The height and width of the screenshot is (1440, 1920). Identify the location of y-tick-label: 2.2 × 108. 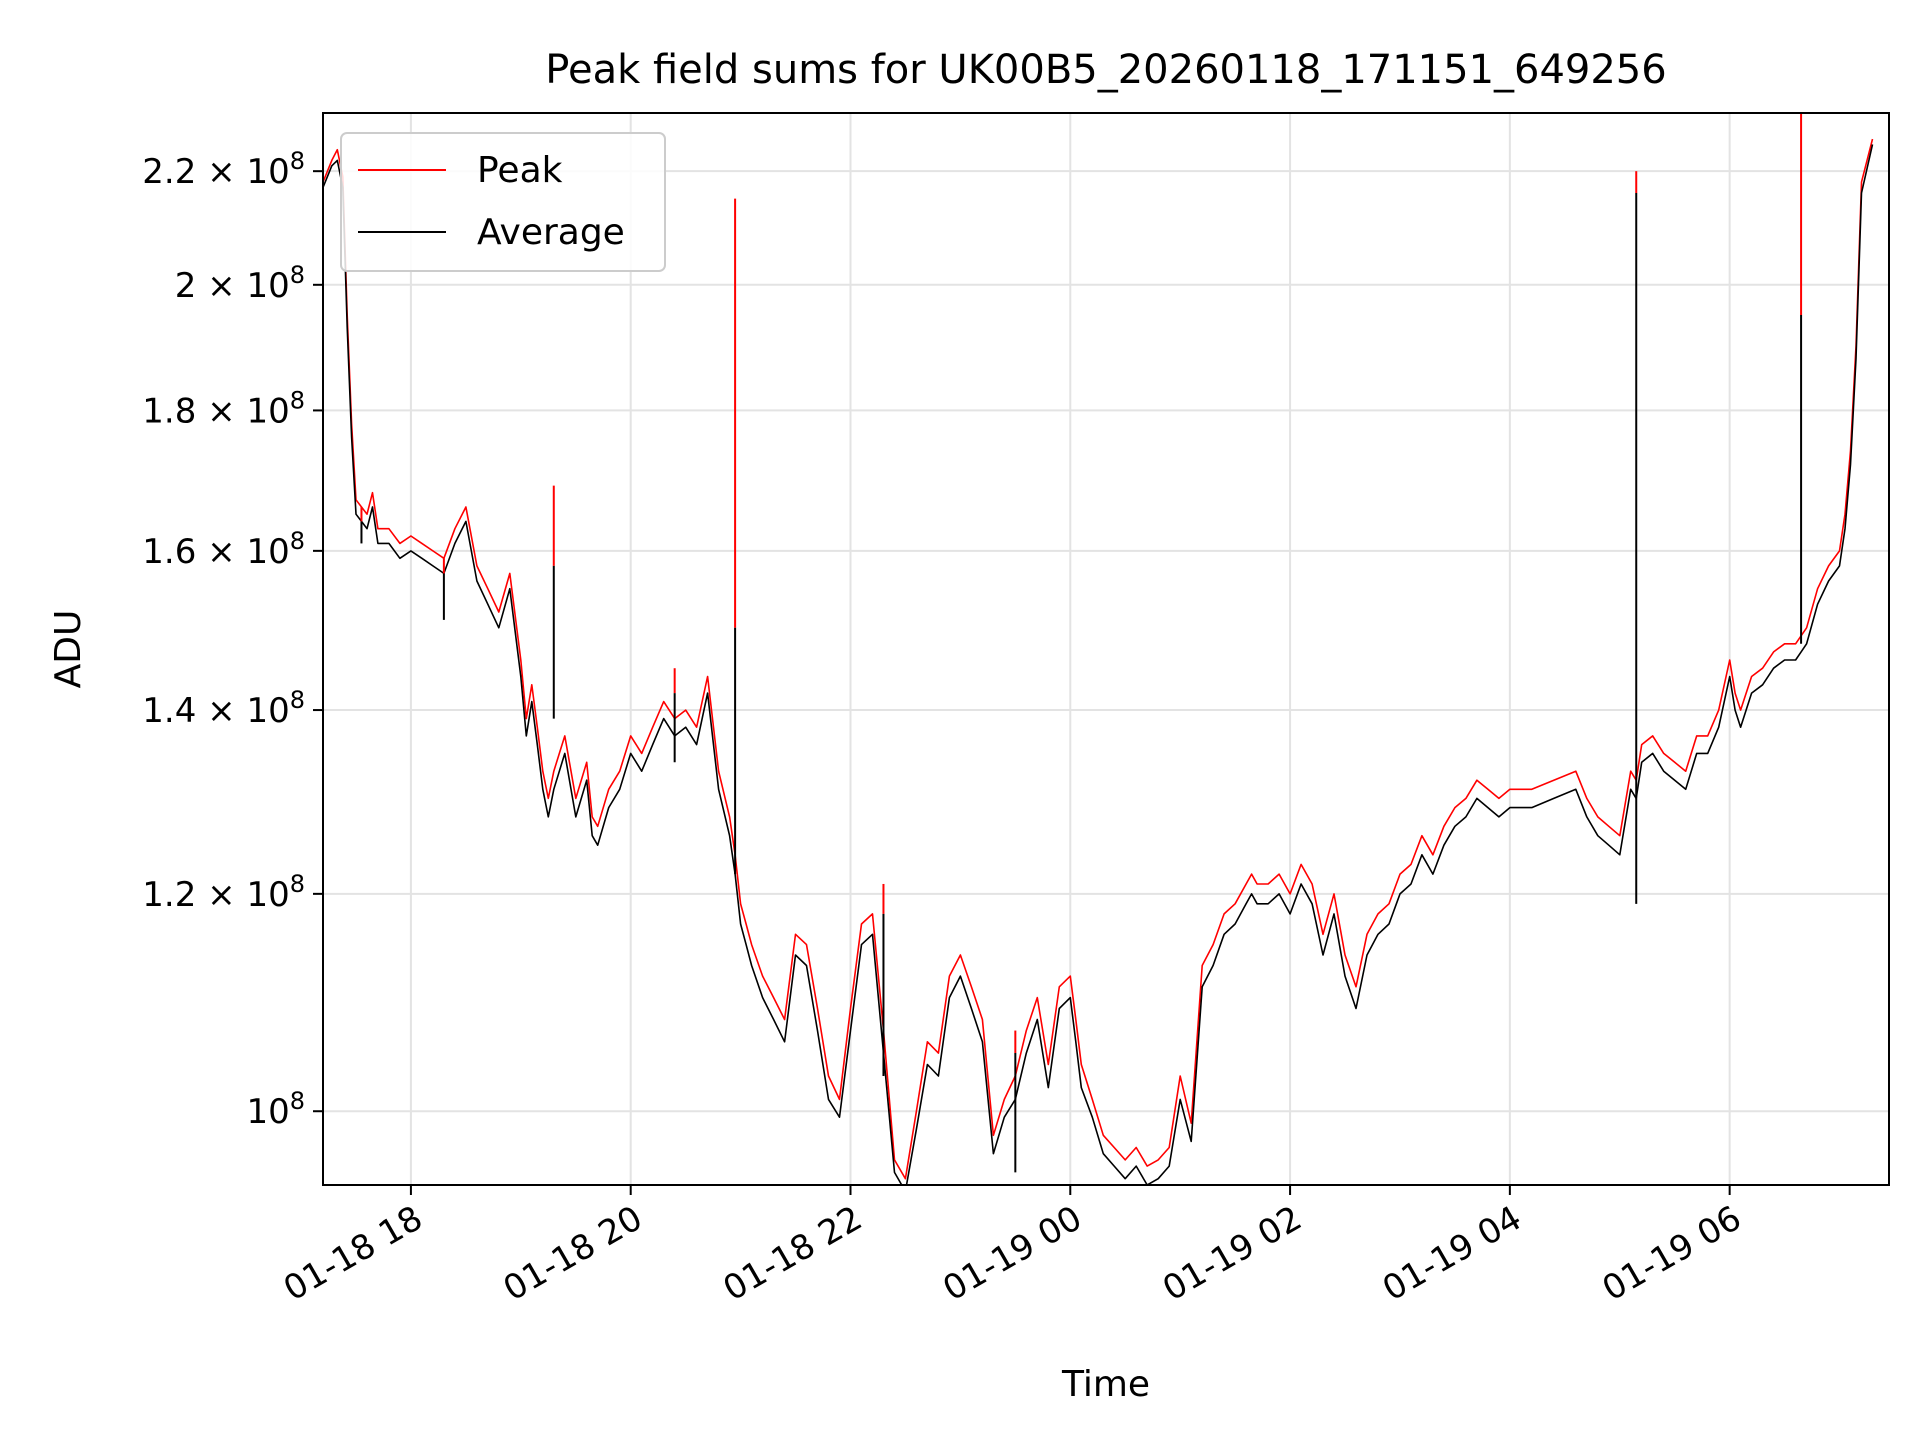
(223, 169).